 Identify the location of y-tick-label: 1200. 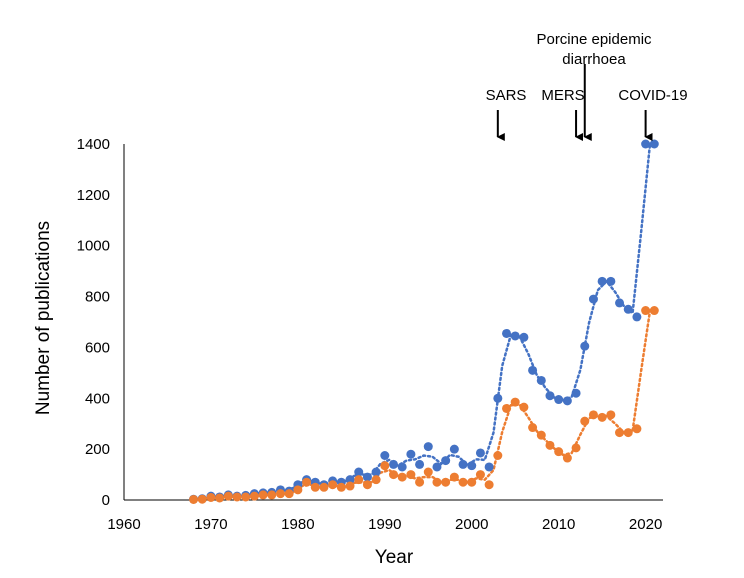
(93, 195).